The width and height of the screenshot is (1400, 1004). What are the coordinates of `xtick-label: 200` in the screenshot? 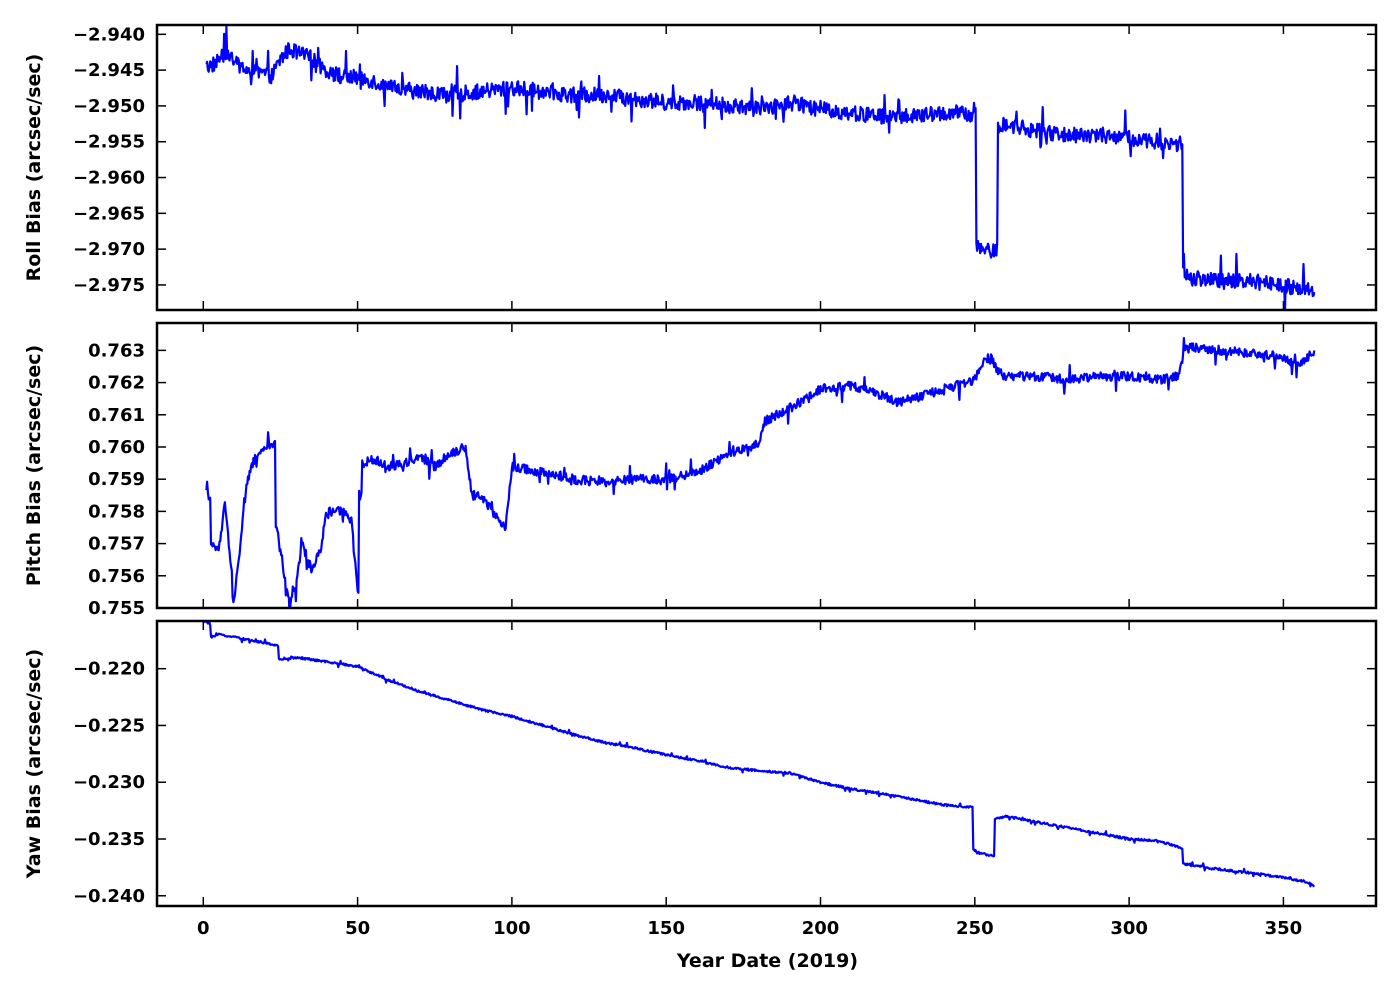 It's located at (821, 928).